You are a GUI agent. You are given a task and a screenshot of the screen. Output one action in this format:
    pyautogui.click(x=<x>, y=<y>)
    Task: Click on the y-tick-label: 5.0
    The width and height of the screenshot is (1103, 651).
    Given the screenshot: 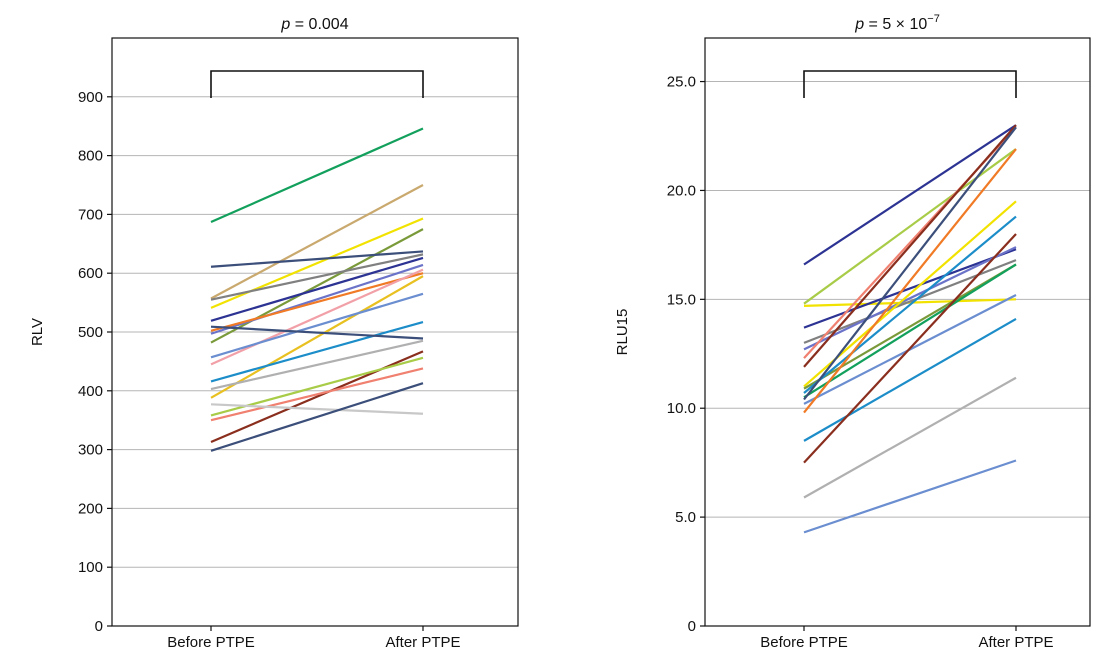 What is the action you would take?
    pyautogui.click(x=685, y=517)
    